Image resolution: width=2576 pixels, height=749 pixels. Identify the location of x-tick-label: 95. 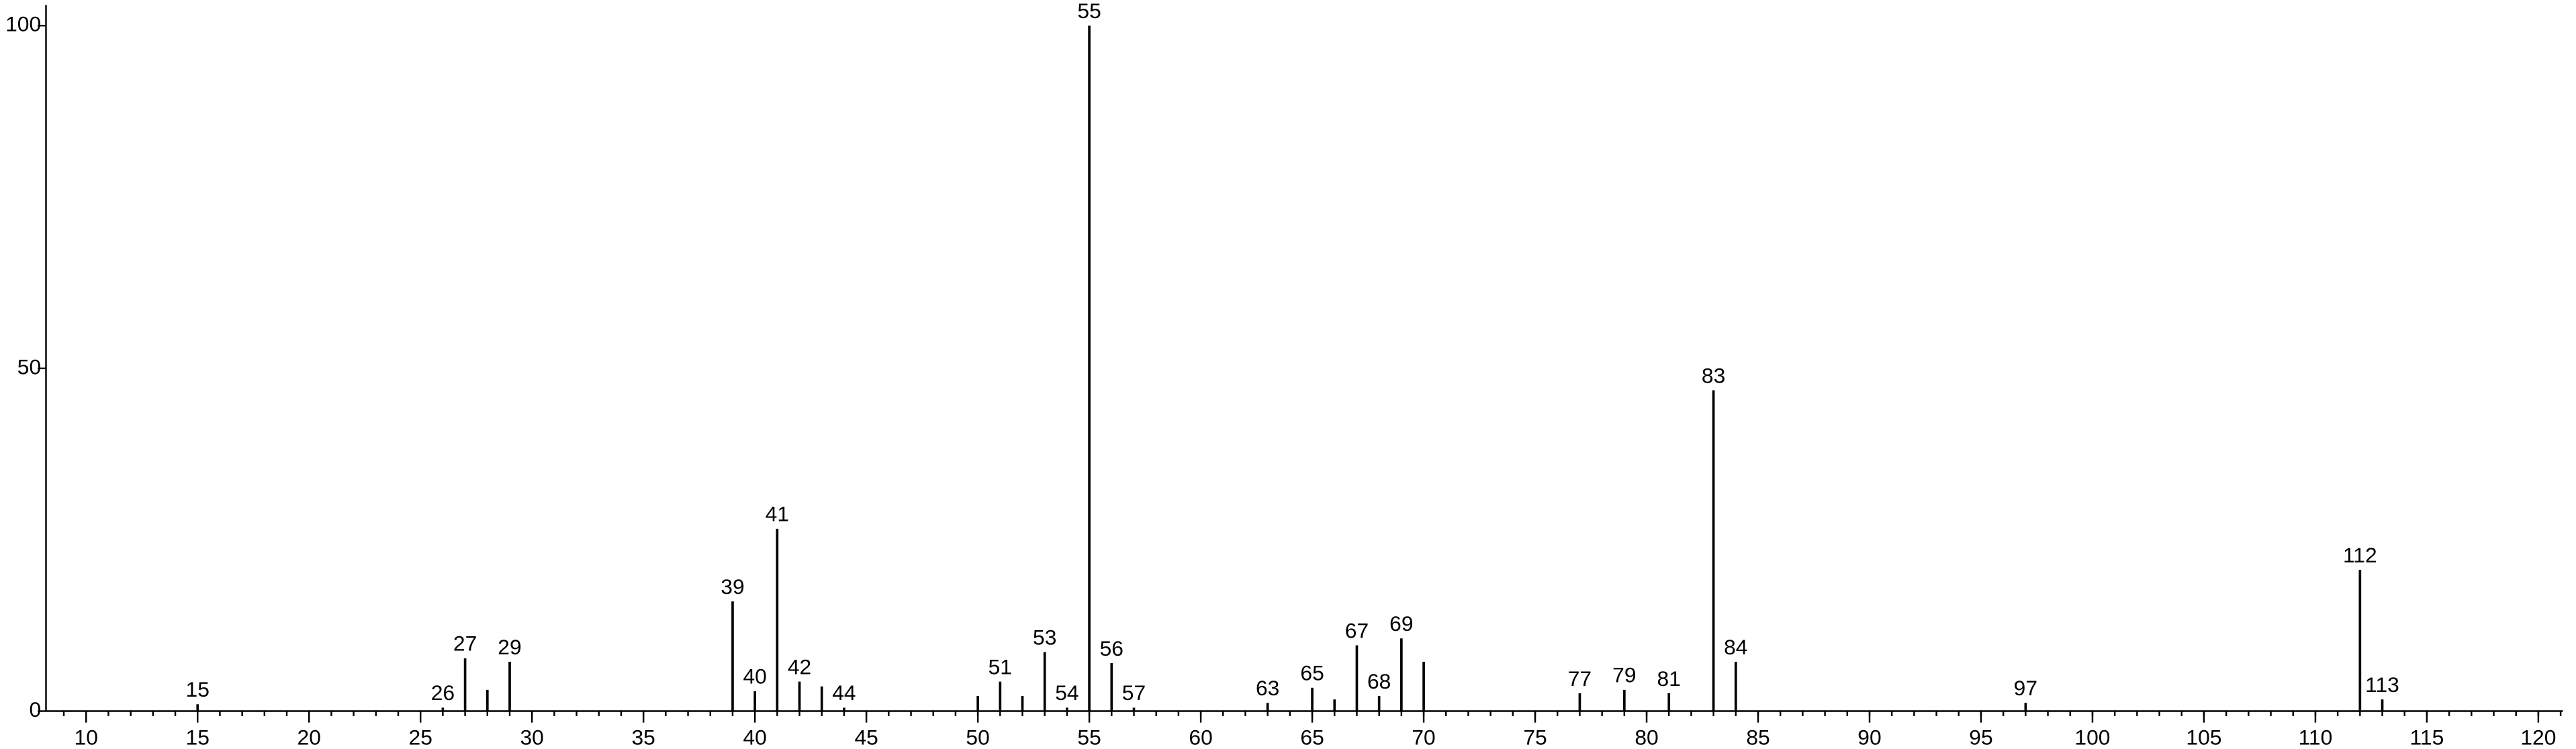
(1980, 738).